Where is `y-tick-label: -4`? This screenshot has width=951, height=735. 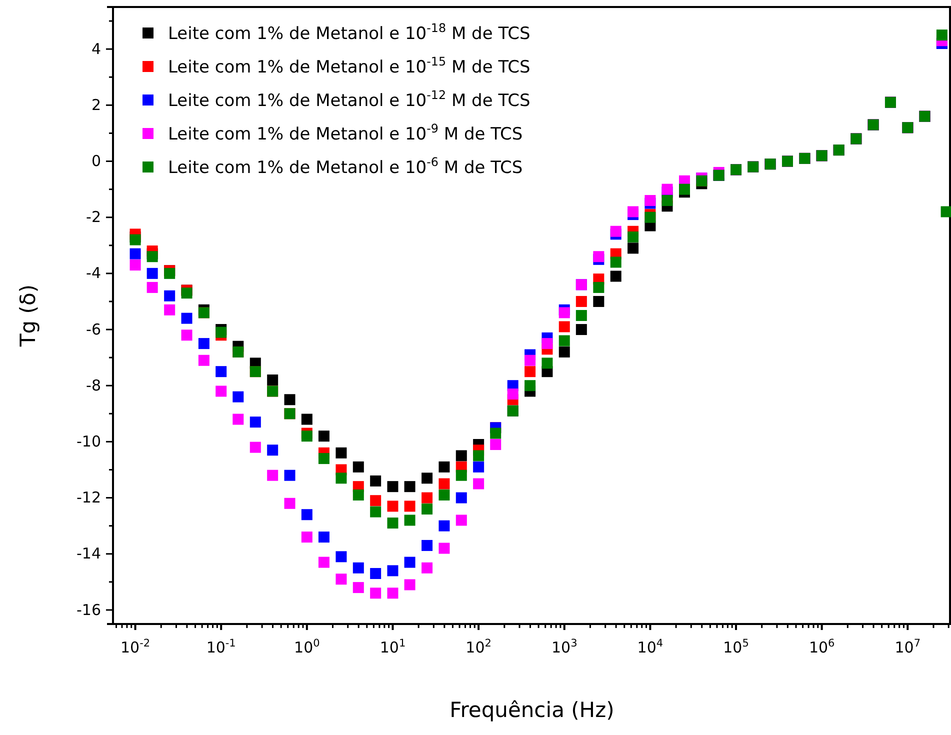
y-tick-label: -4 is located at coordinates (93, 273).